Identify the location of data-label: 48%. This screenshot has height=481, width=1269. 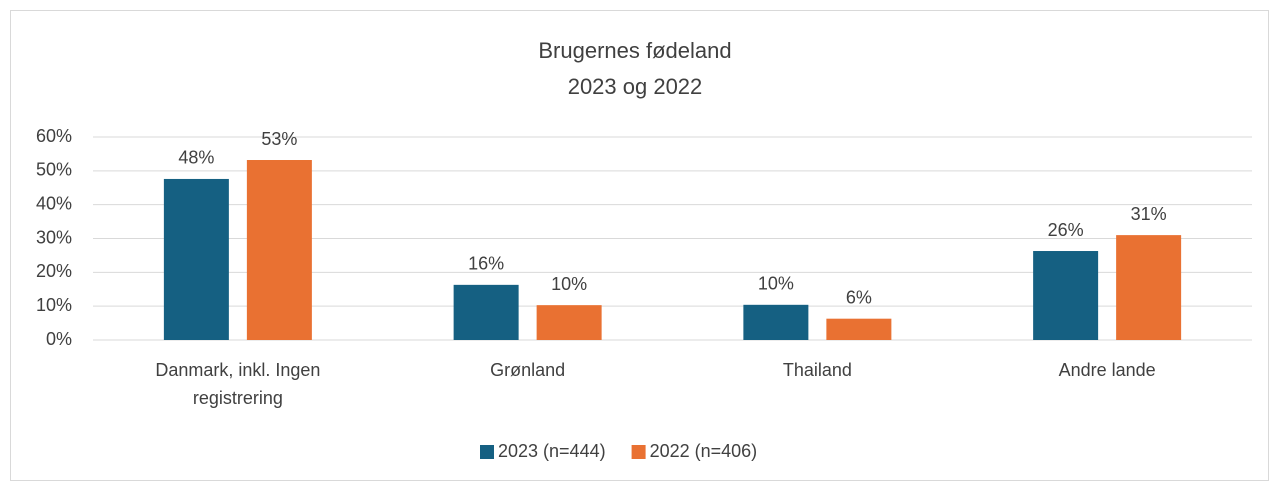
(196, 158).